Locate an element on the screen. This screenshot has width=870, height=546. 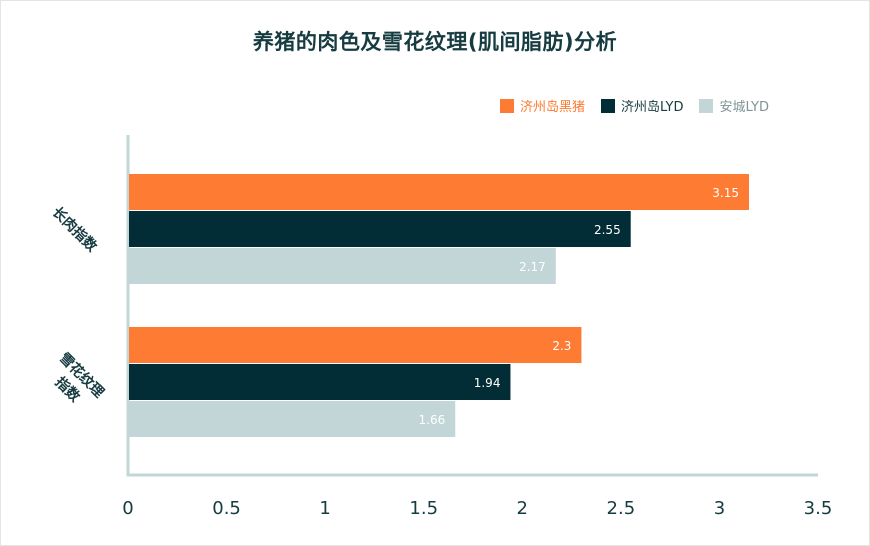
legend-label-1: 济州岛LYD is located at coordinates (652, 107).